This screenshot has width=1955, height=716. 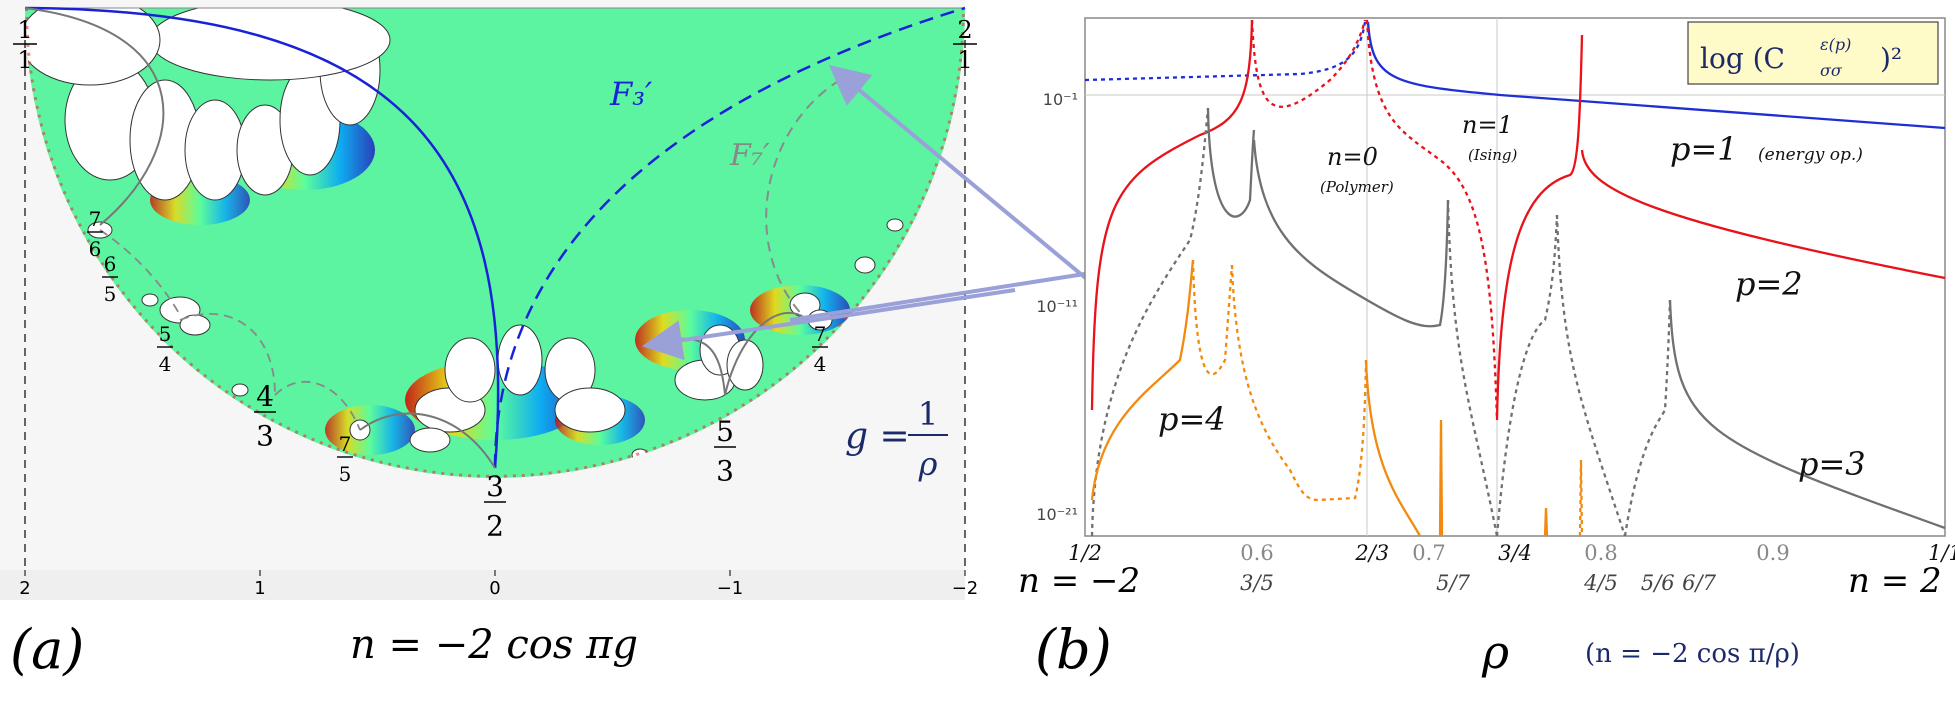 I want to click on xtick-top: 2/3, so click(x=1371, y=553).